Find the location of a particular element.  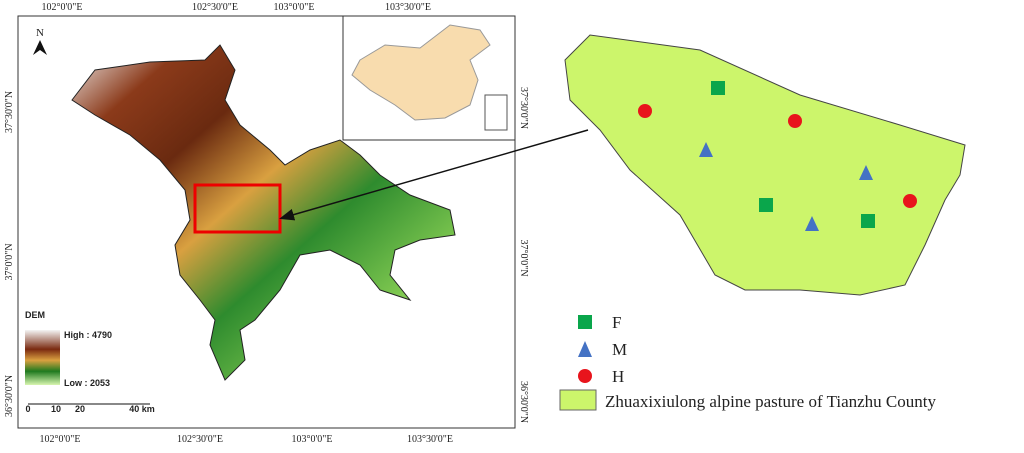

legend-label: F is located at coordinates (616, 322).